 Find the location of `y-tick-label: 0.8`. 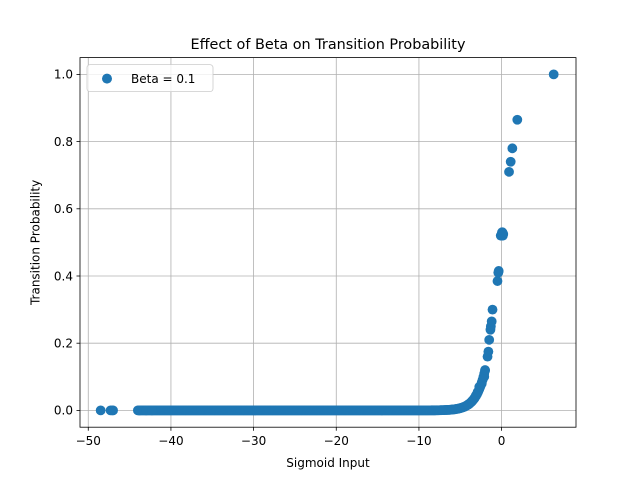

y-tick-label: 0.8 is located at coordinates (63, 142).